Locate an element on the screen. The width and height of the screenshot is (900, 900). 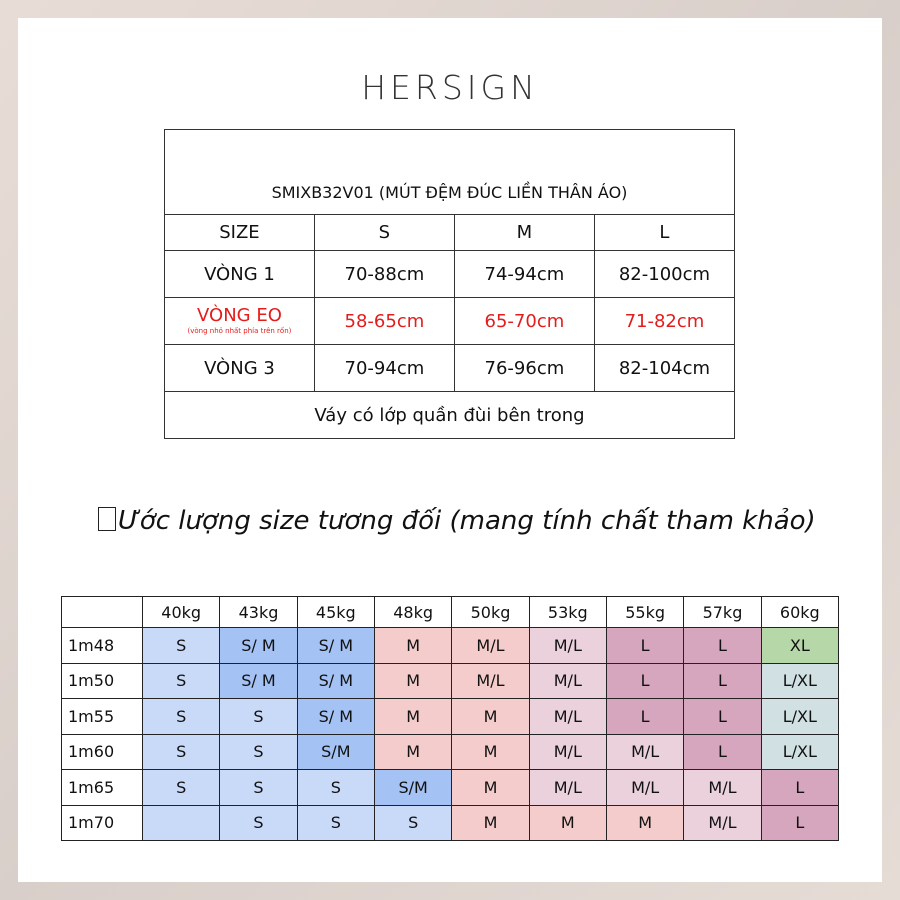
brand-logo: HERSIGN is located at coordinates (450, 87).